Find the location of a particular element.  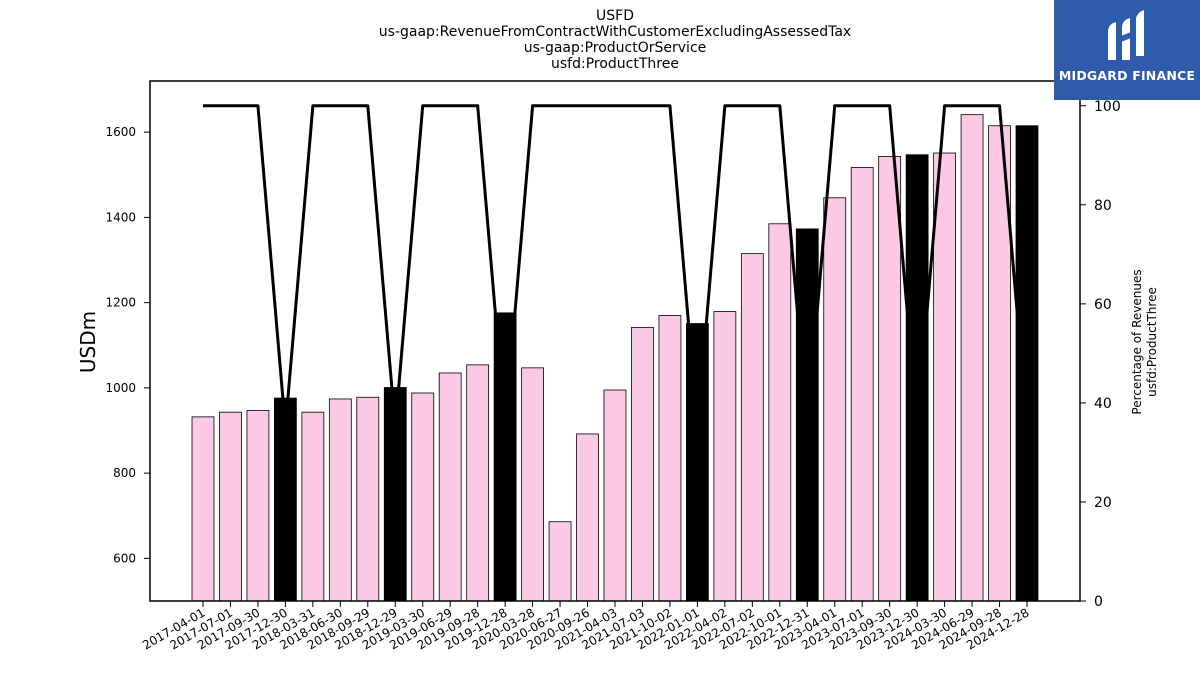

right-y-axis-label-line-2: usfd:ProductThree is located at coordinates (1152, 342).